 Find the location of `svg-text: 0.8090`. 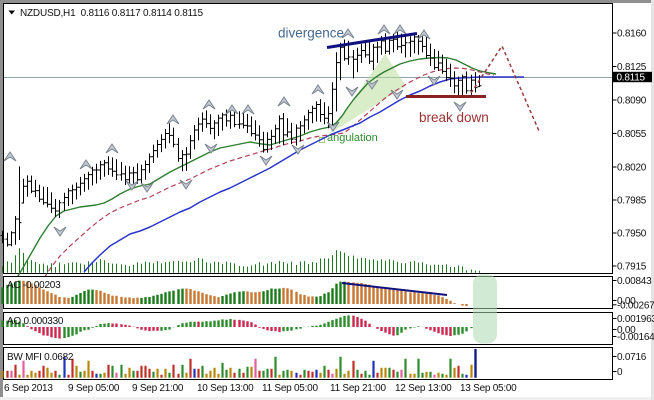

svg-text: 0.8090 is located at coordinates (632, 101).